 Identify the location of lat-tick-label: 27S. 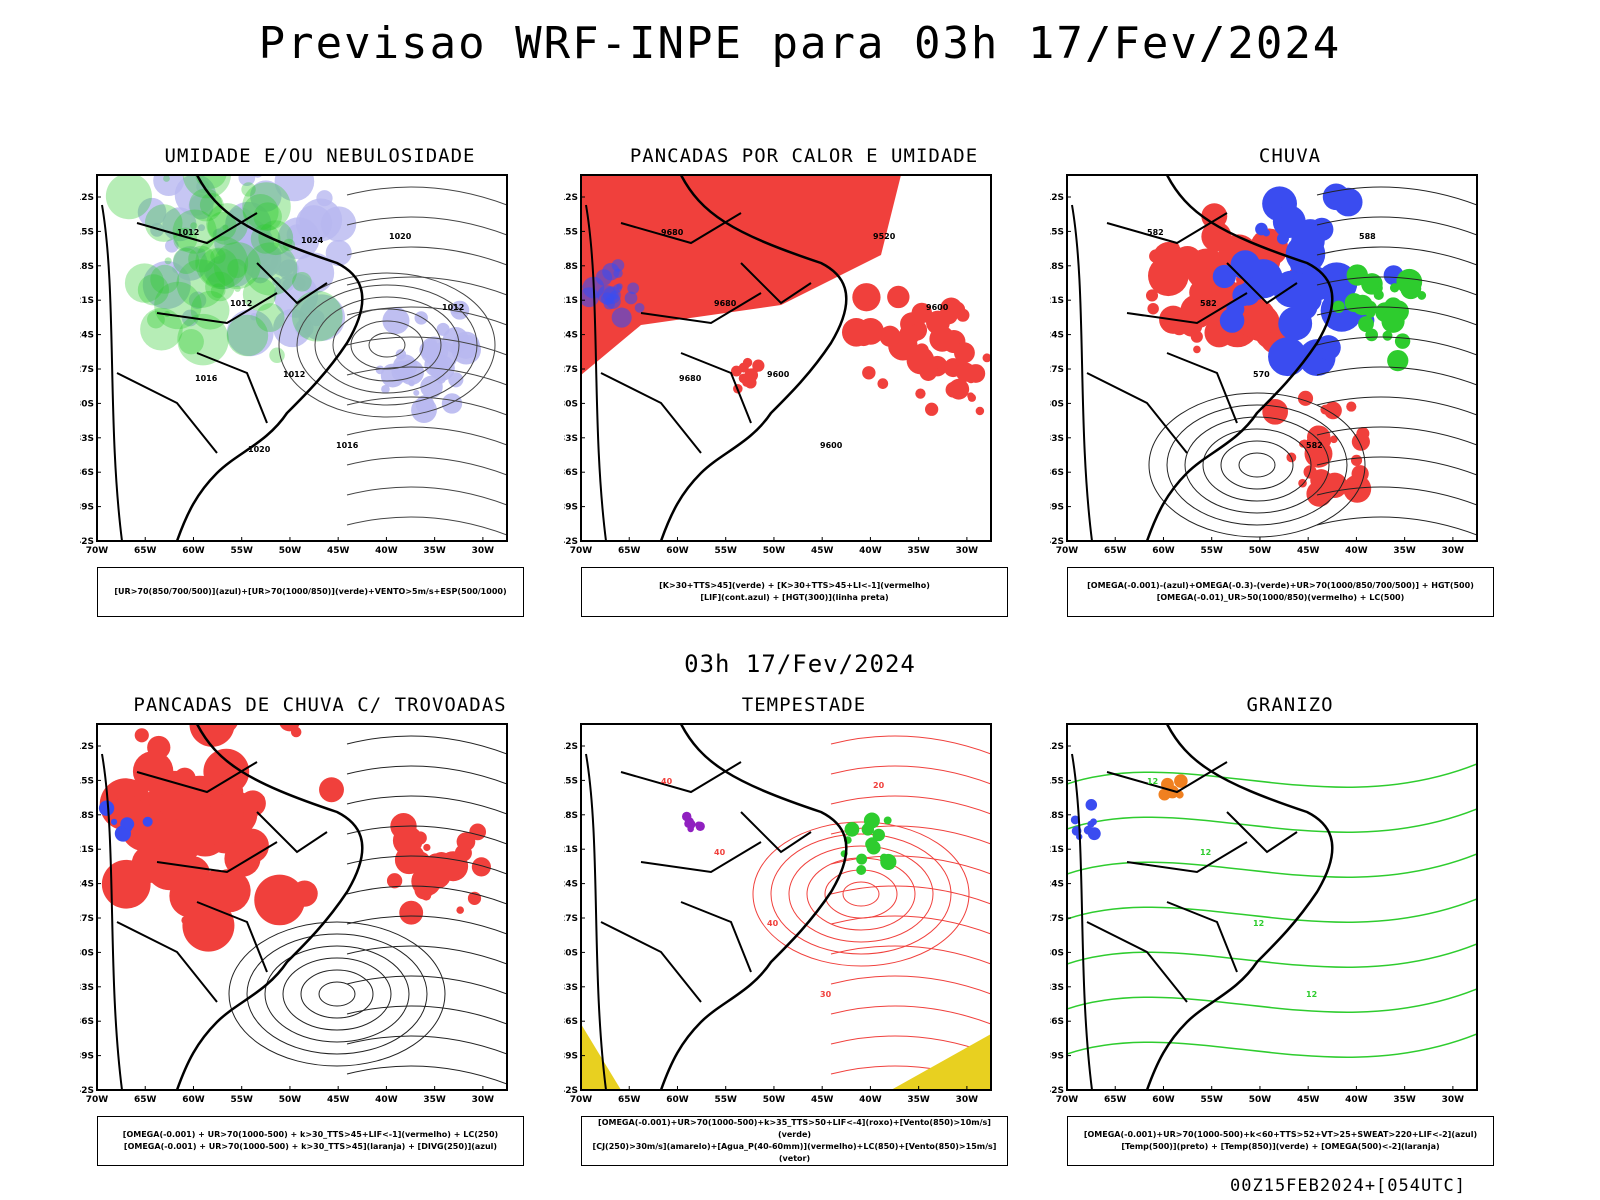
(87, 919).